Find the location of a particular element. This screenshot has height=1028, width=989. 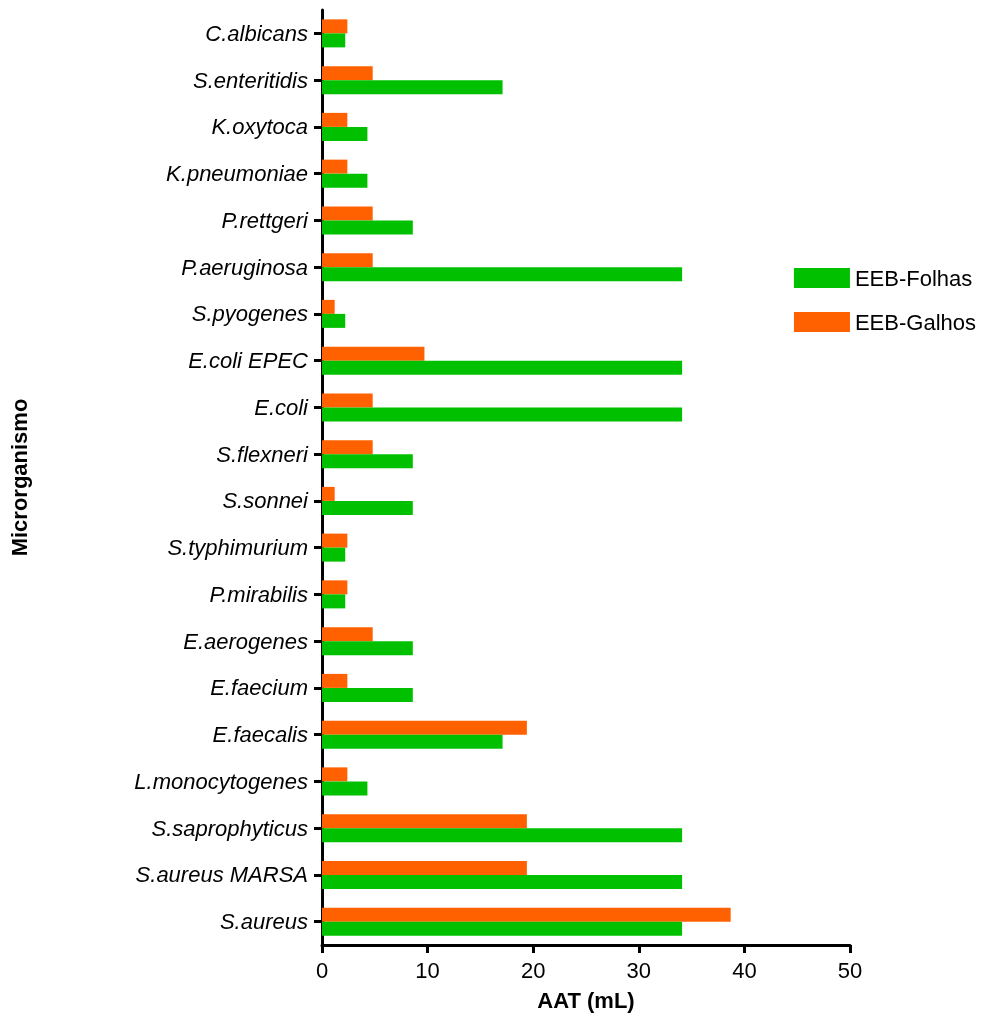

y-tick-label: E.coli EPEC is located at coordinates (248, 361).